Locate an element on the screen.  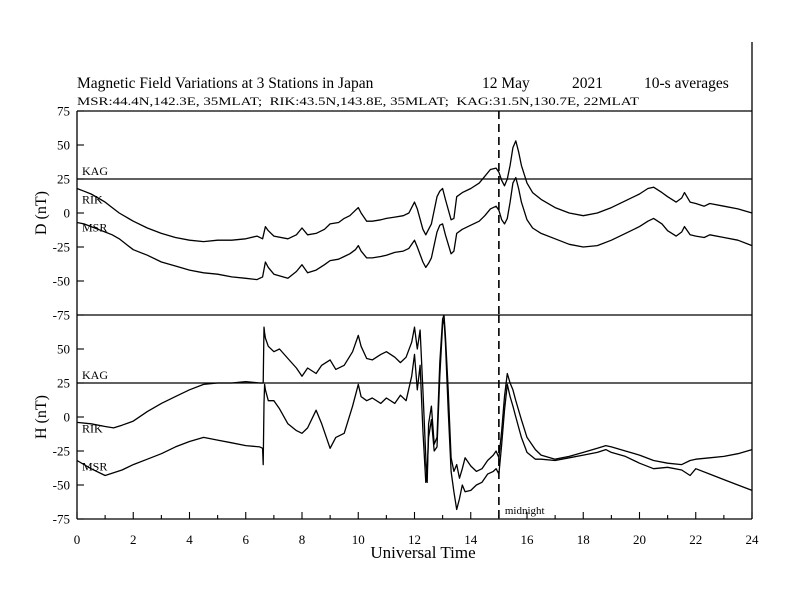
date-label: 12 May is located at coordinates (506, 83).